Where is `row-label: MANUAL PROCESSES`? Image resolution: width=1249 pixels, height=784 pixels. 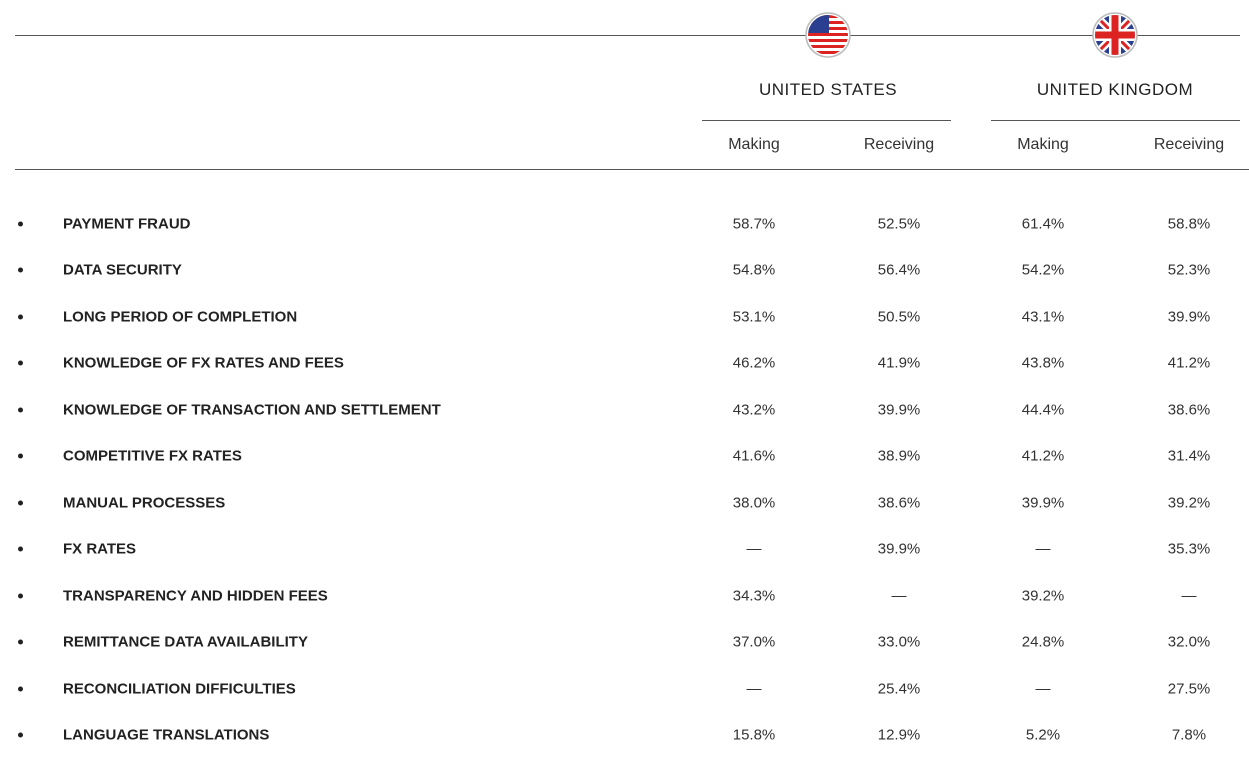 row-label: MANUAL PROCESSES is located at coordinates (144, 503).